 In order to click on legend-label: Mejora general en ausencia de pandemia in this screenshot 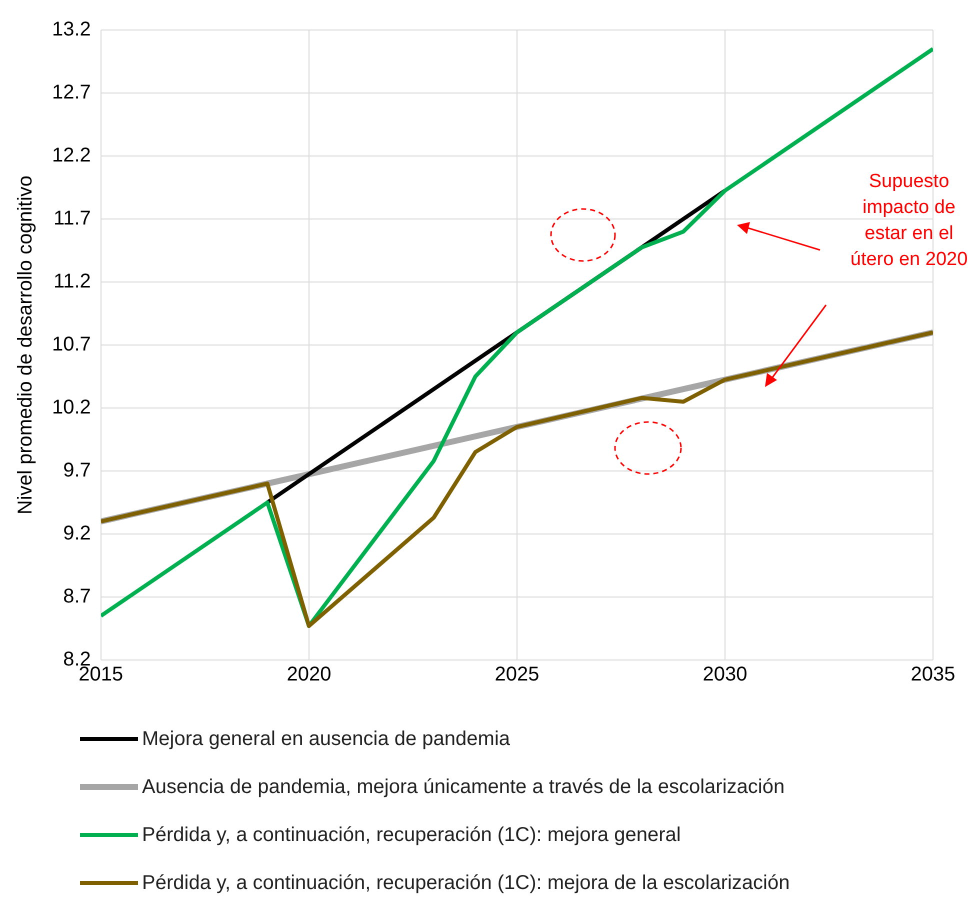, I will do `click(326, 739)`.